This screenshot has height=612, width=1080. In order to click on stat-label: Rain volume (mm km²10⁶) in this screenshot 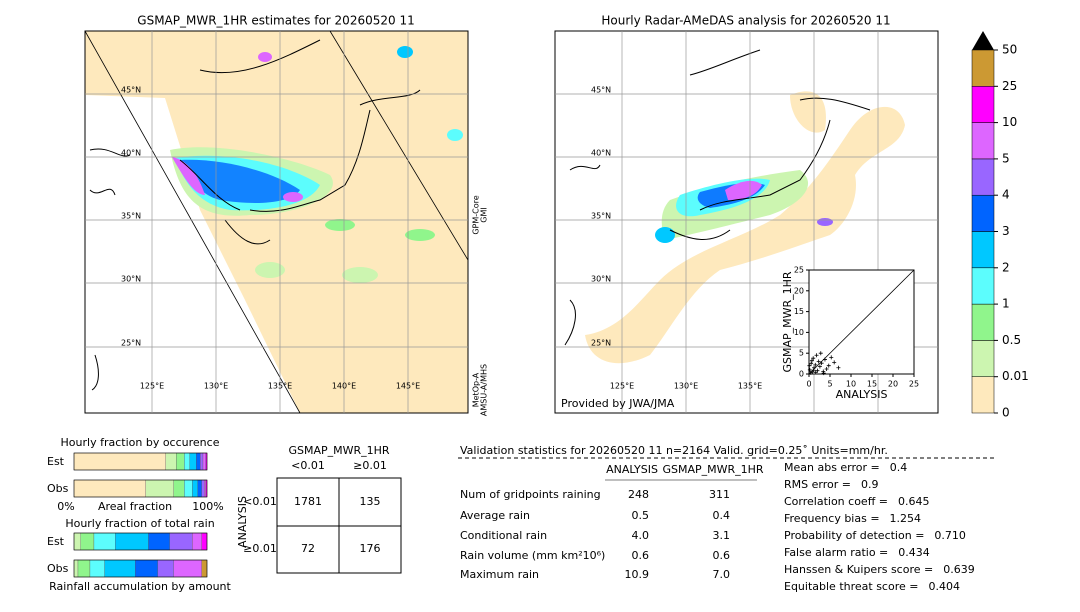, I will do `click(532, 555)`.